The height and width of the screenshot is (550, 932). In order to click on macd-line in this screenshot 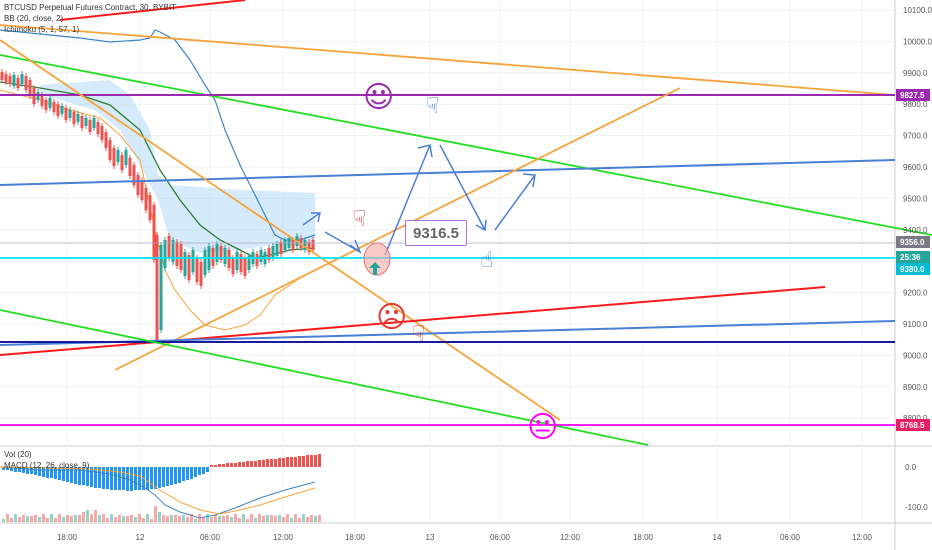, I will do `click(158, 492)`.